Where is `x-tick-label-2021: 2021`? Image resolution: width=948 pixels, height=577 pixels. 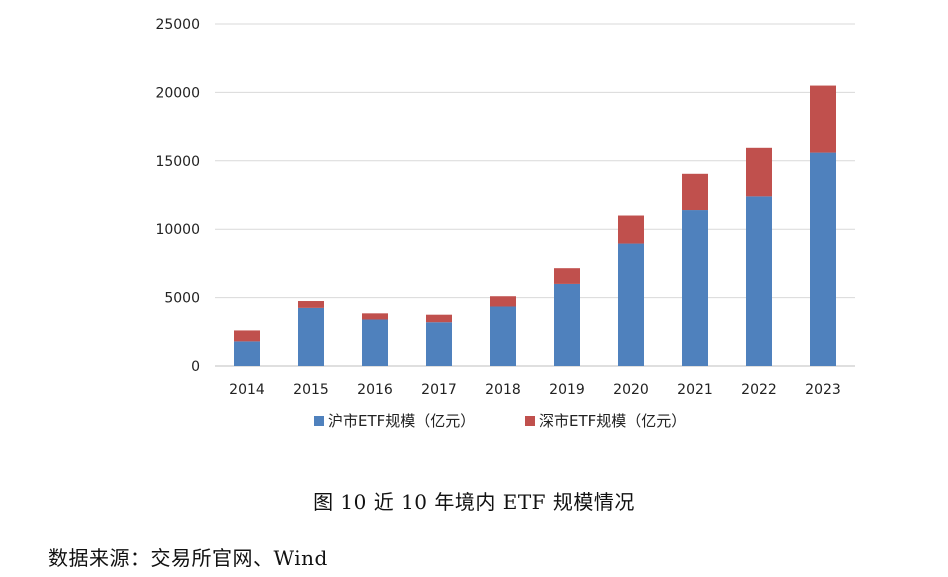 x-tick-label-2021: 2021 is located at coordinates (695, 390).